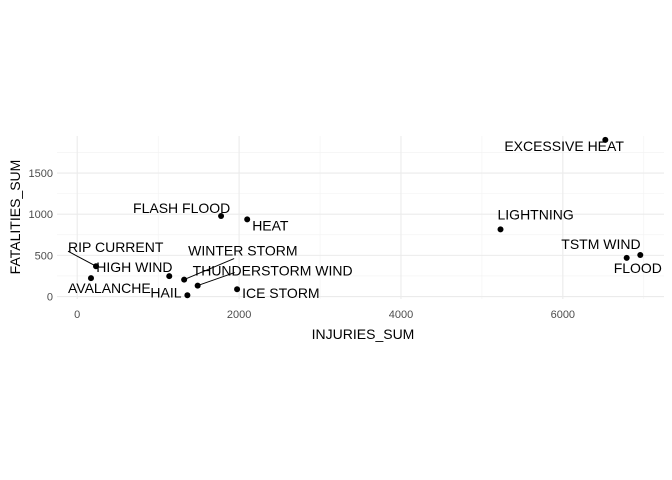  I want to click on point-label: FLASH FLOOD, so click(181, 208).